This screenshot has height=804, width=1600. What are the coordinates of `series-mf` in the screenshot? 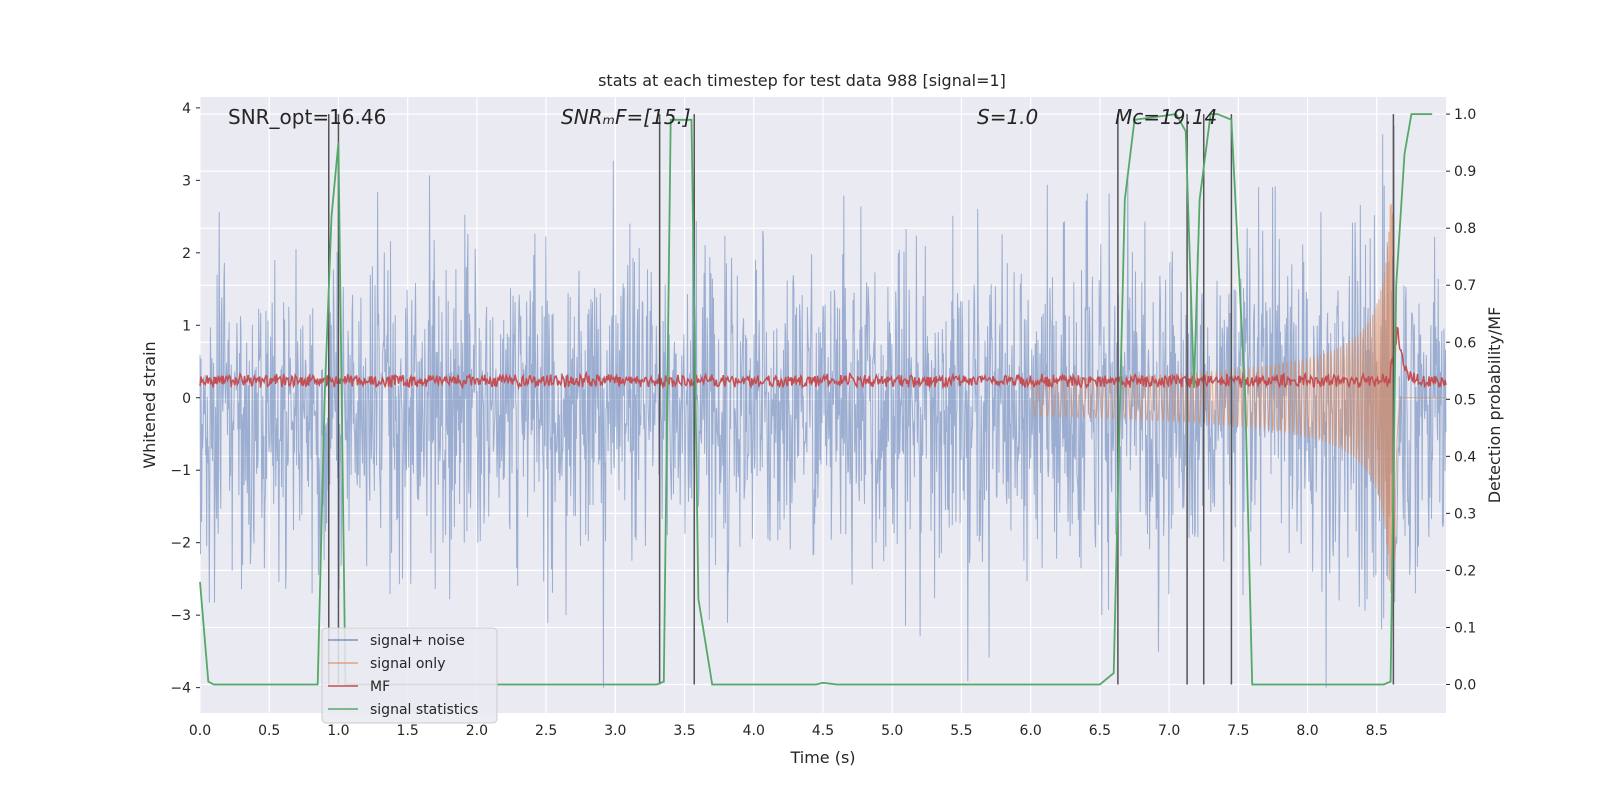 It's located at (823, 358).